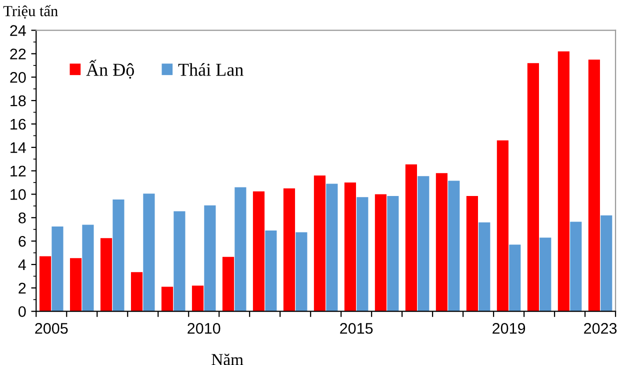  Describe the element at coordinates (110, 69) in the screenshot. I see `legend-label: Ấn Độ` at that location.